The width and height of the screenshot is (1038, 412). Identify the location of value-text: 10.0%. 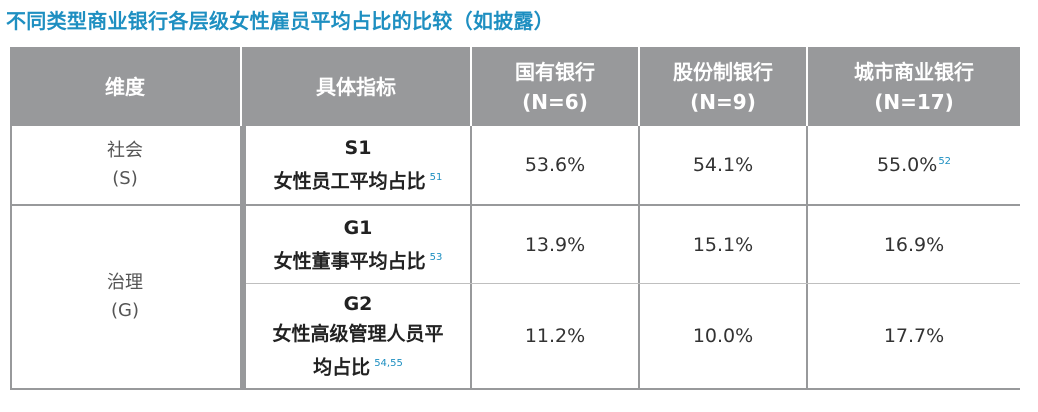
(723, 336).